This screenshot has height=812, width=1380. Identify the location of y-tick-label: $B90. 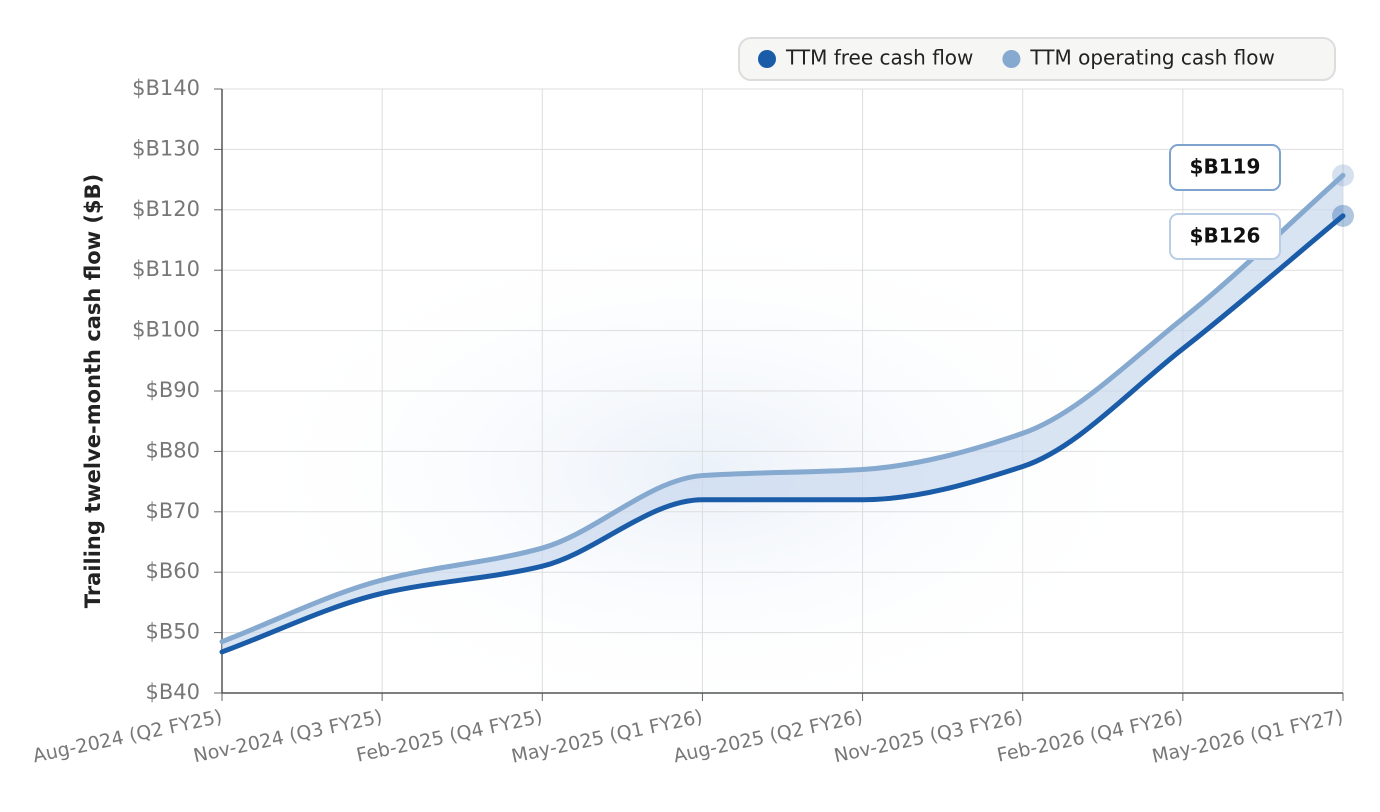
(173, 390).